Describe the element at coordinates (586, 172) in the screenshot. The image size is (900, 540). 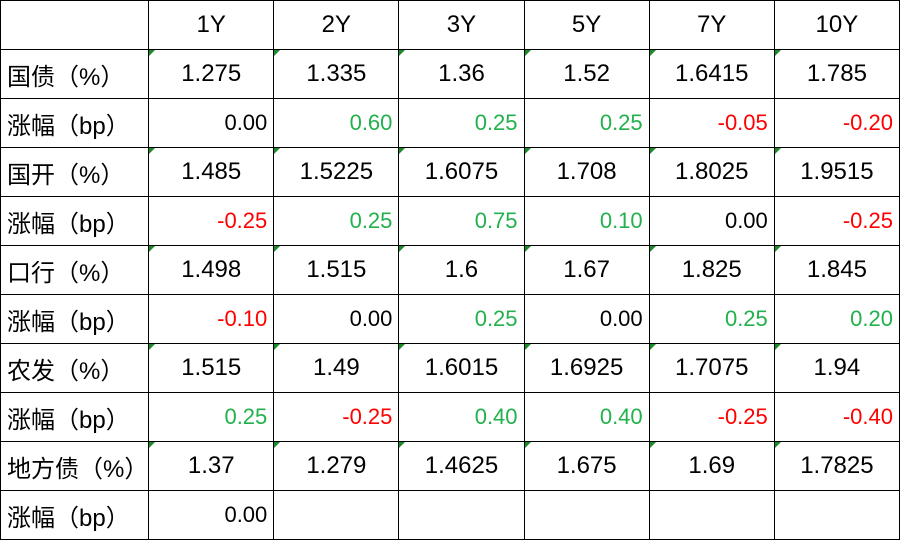
I see `yield-cell: 1.708` at that location.